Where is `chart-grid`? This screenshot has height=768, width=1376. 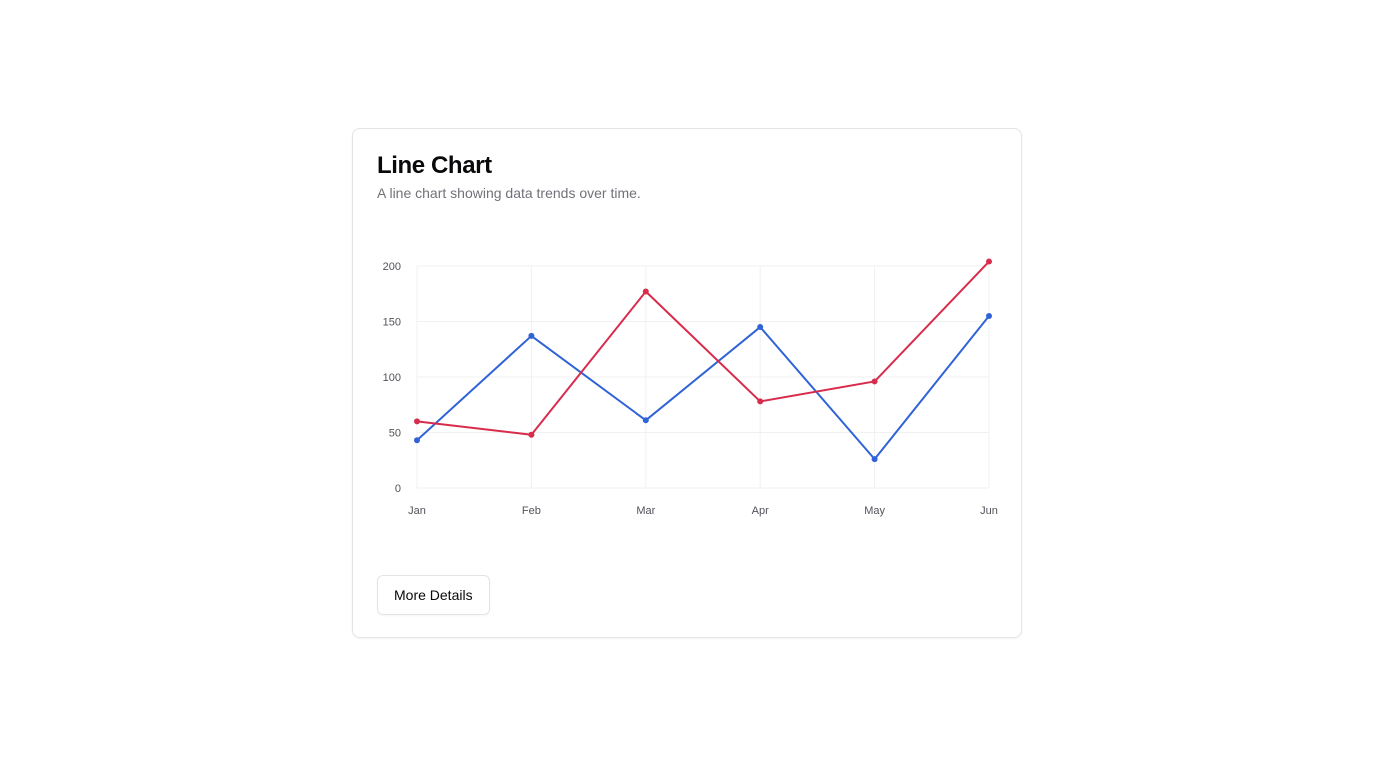
chart-grid is located at coordinates (703, 377).